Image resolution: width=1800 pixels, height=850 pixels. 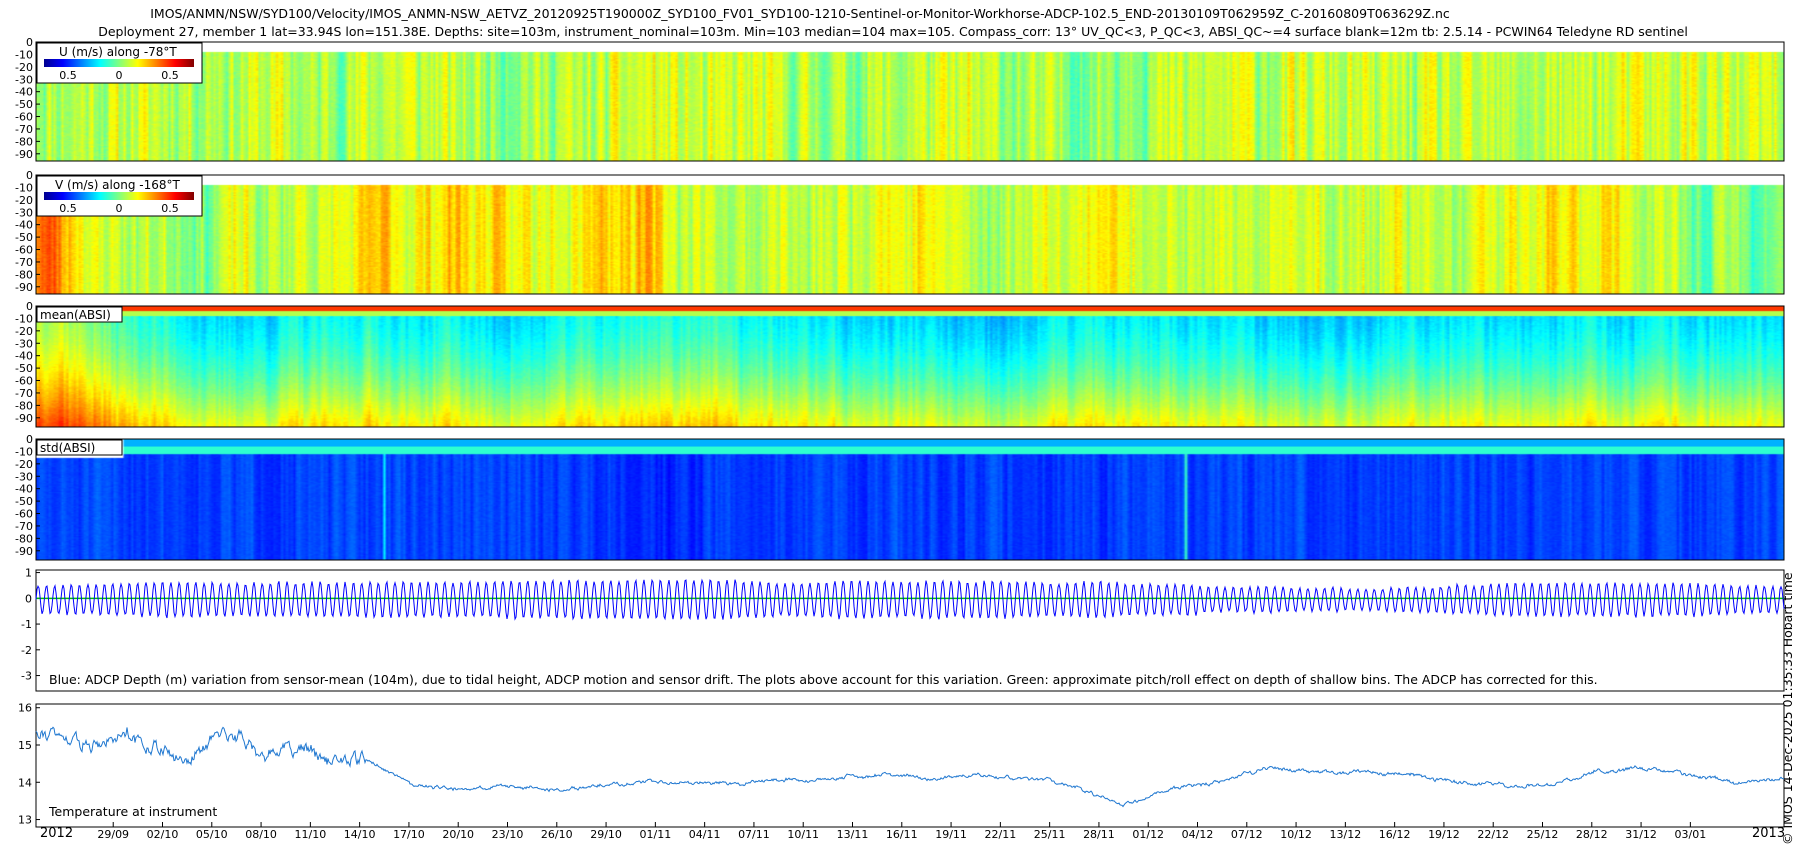 I want to click on date-tick-label: 10/11, so click(x=803, y=834).